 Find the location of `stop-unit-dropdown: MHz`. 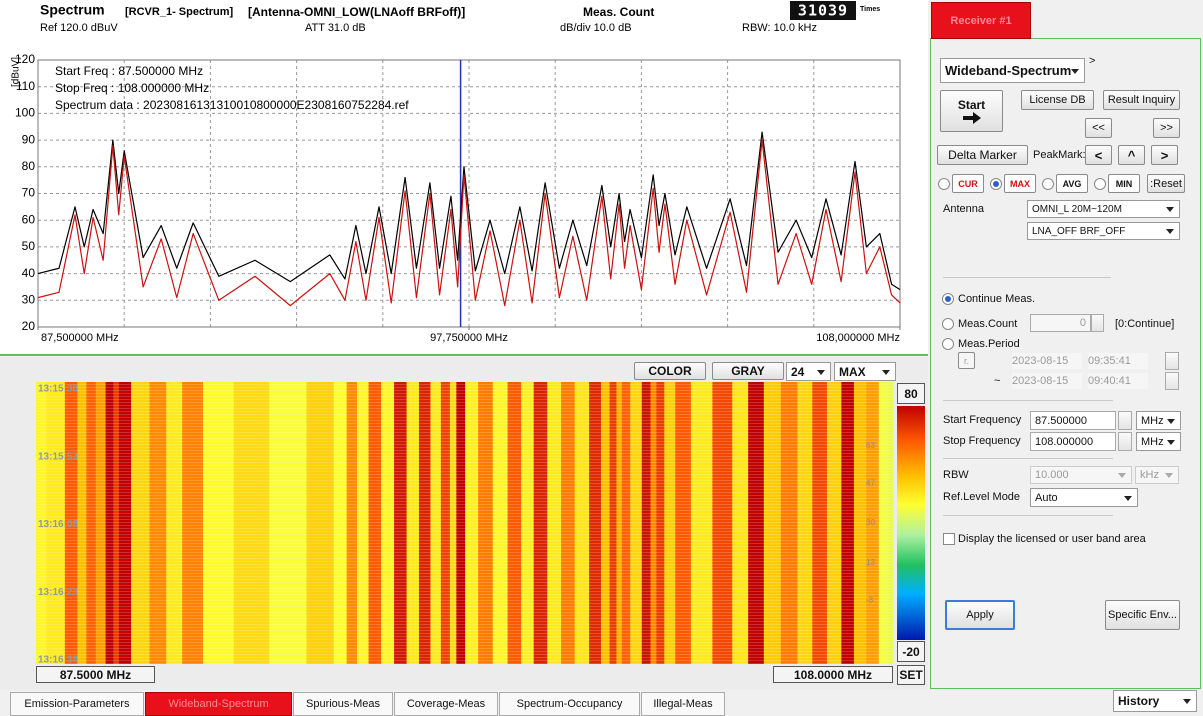

stop-unit-dropdown: MHz is located at coordinates (1158, 441).